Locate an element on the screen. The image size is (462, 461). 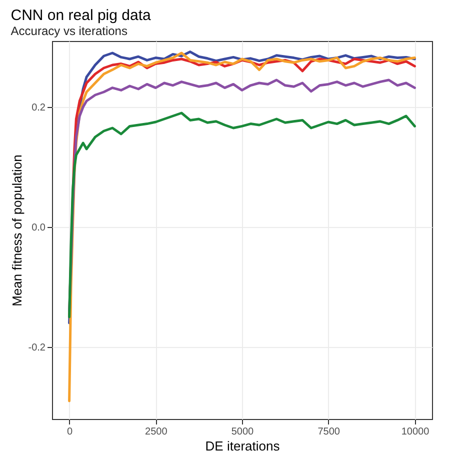
x-tick-label: 0 is located at coordinates (69, 432).